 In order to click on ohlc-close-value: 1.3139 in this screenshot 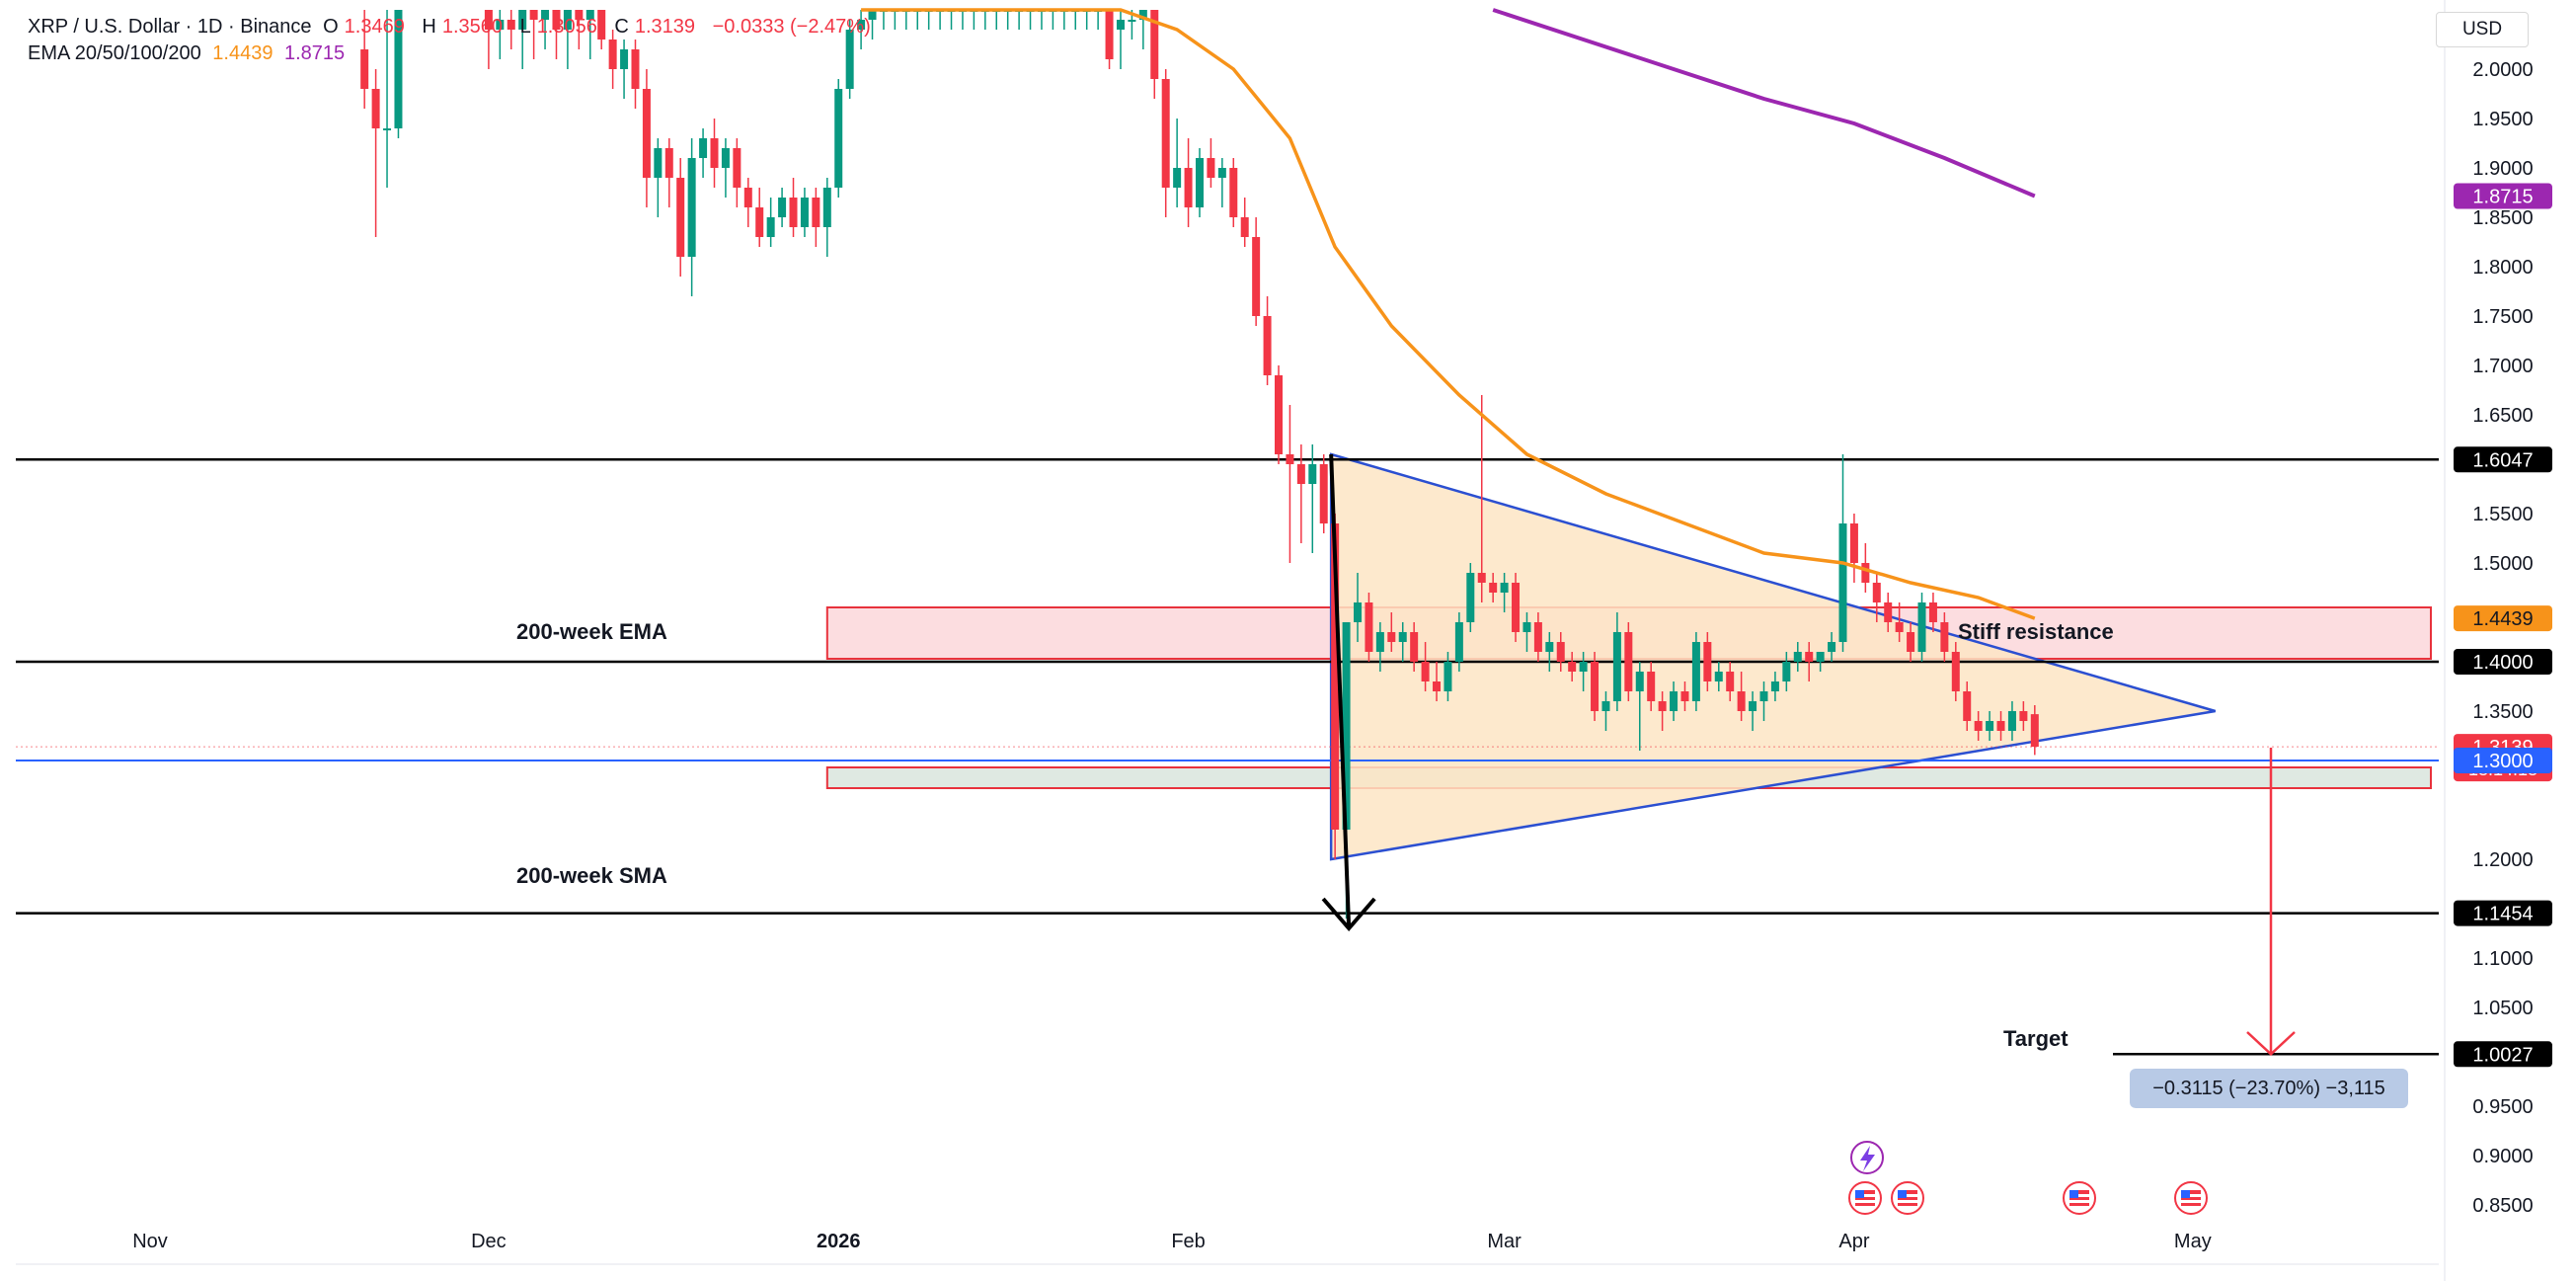, I will do `click(665, 27)`.